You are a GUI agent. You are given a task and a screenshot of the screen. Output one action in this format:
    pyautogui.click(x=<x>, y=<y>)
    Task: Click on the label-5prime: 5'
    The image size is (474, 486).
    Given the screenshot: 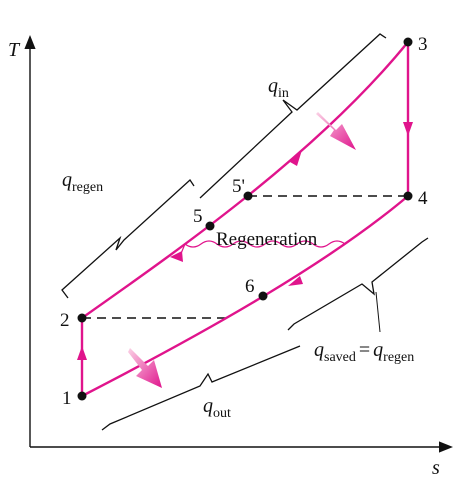 What is the action you would take?
    pyautogui.click(x=238, y=186)
    